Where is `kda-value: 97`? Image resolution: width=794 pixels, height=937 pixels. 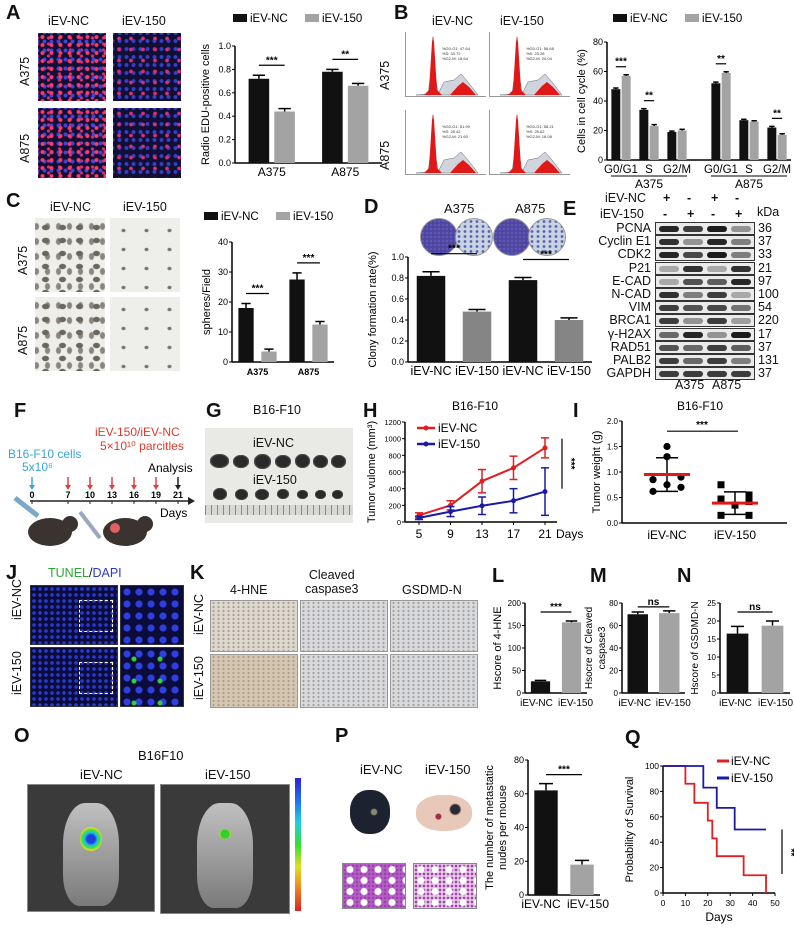 kda-value: 97 is located at coordinates (765, 280).